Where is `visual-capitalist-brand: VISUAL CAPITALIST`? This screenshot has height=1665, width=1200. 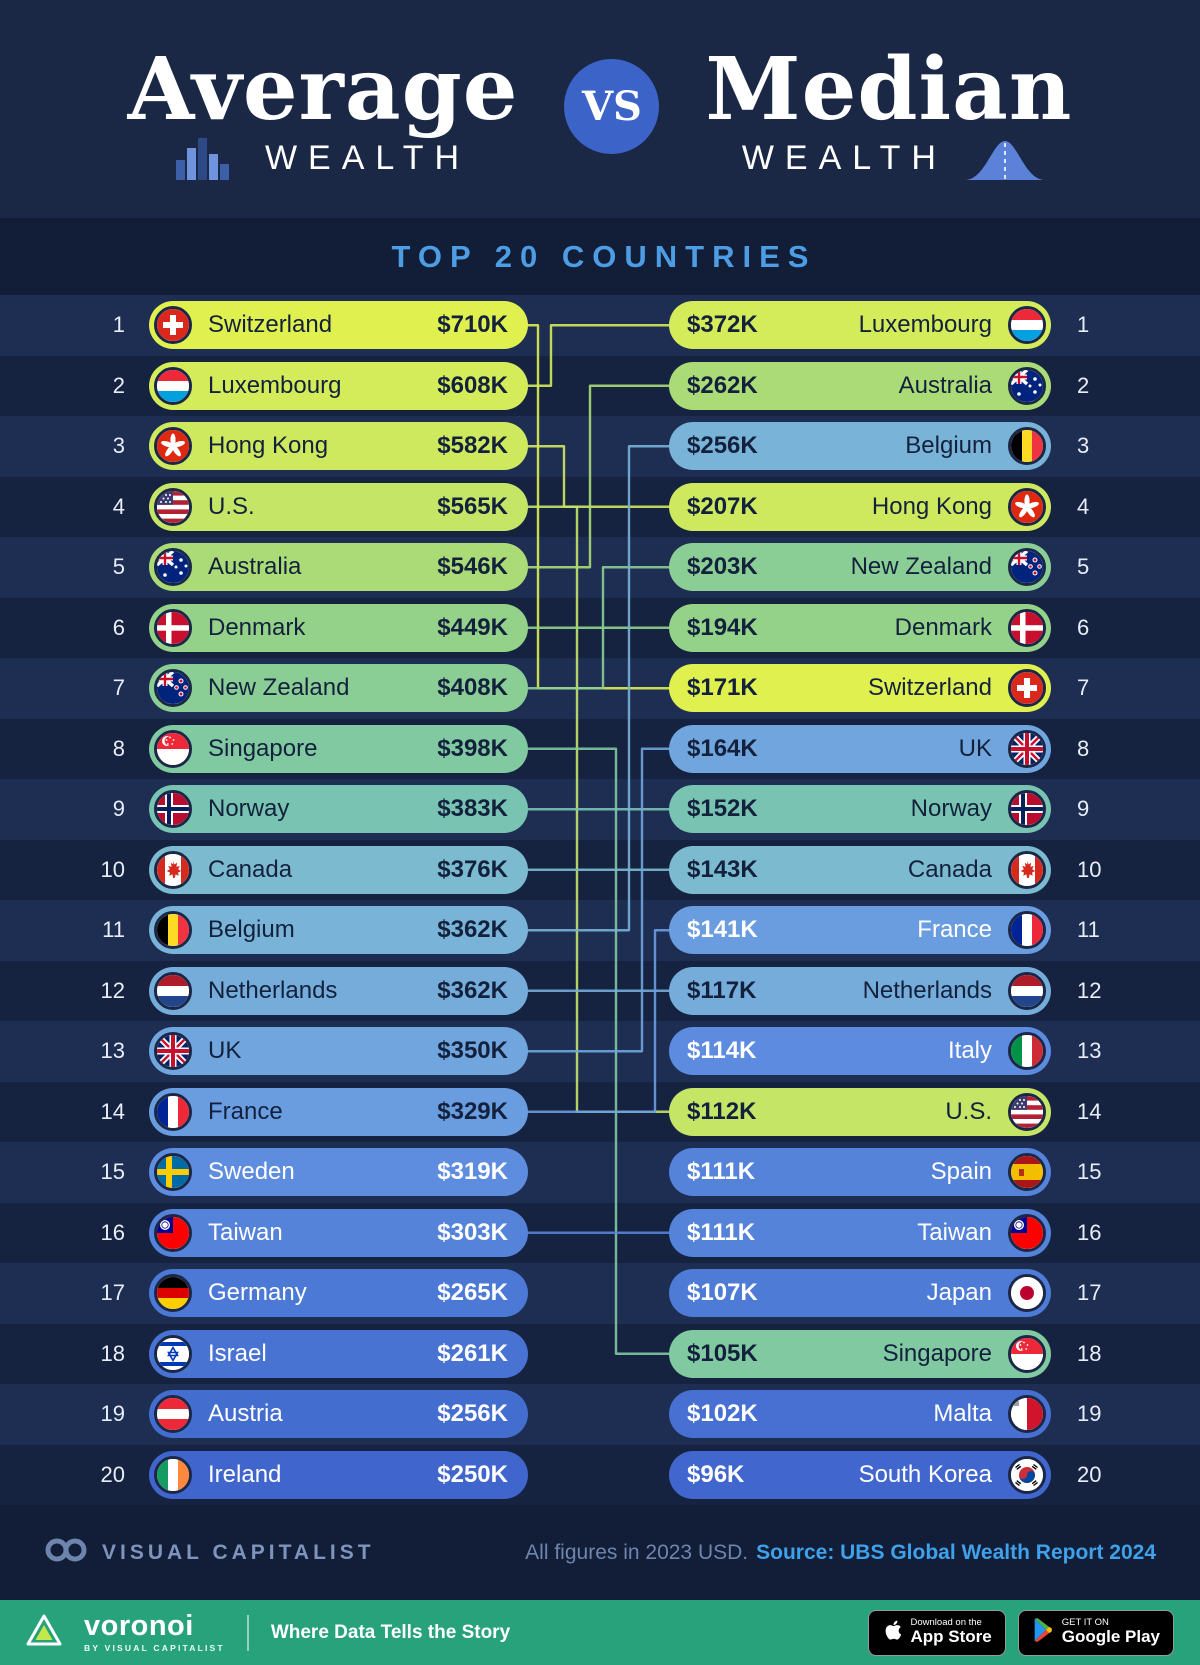
visual-capitalist-brand: VISUAL CAPITALIST is located at coordinates (209, 1552).